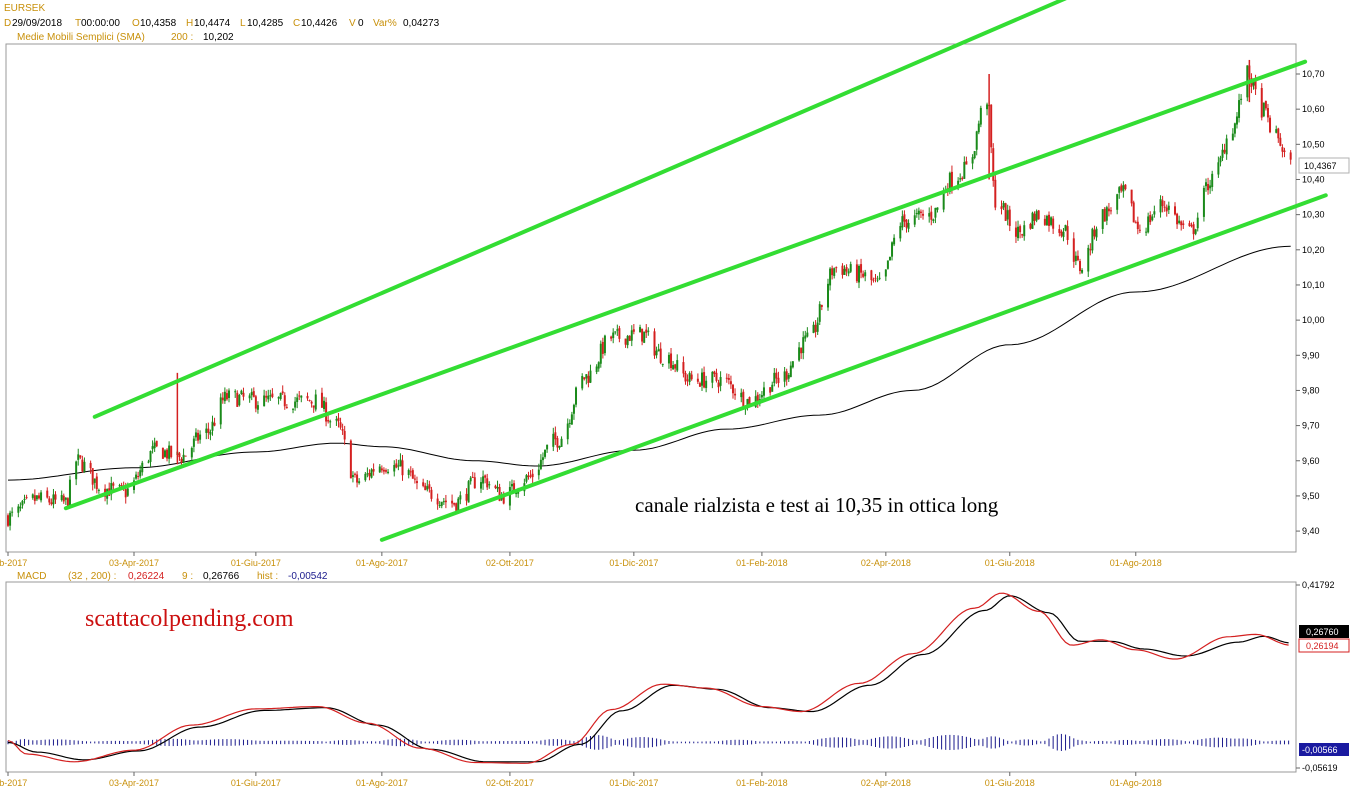  What do you see at coordinates (648, 742) in the screenshot?
I see `histogram-layer` at bounding box center [648, 742].